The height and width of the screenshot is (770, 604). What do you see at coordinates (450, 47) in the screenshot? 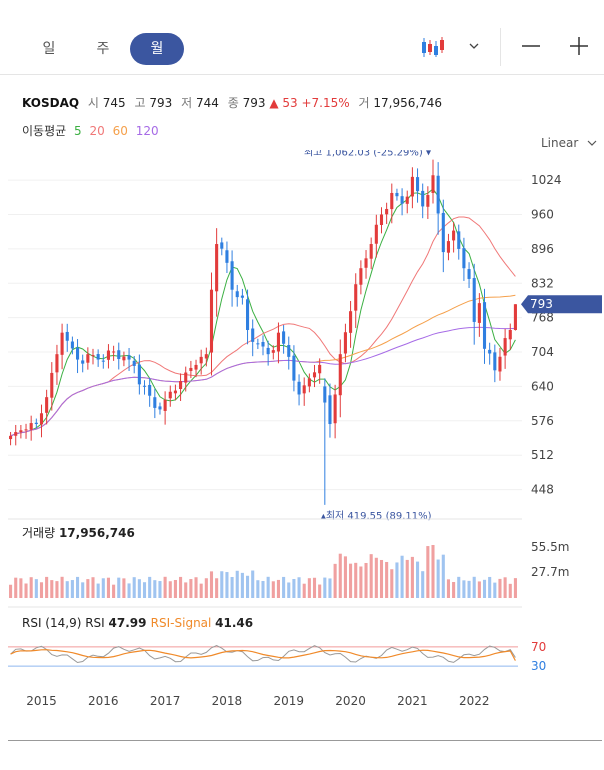
I see `candlestick-icon` at bounding box center [450, 47].